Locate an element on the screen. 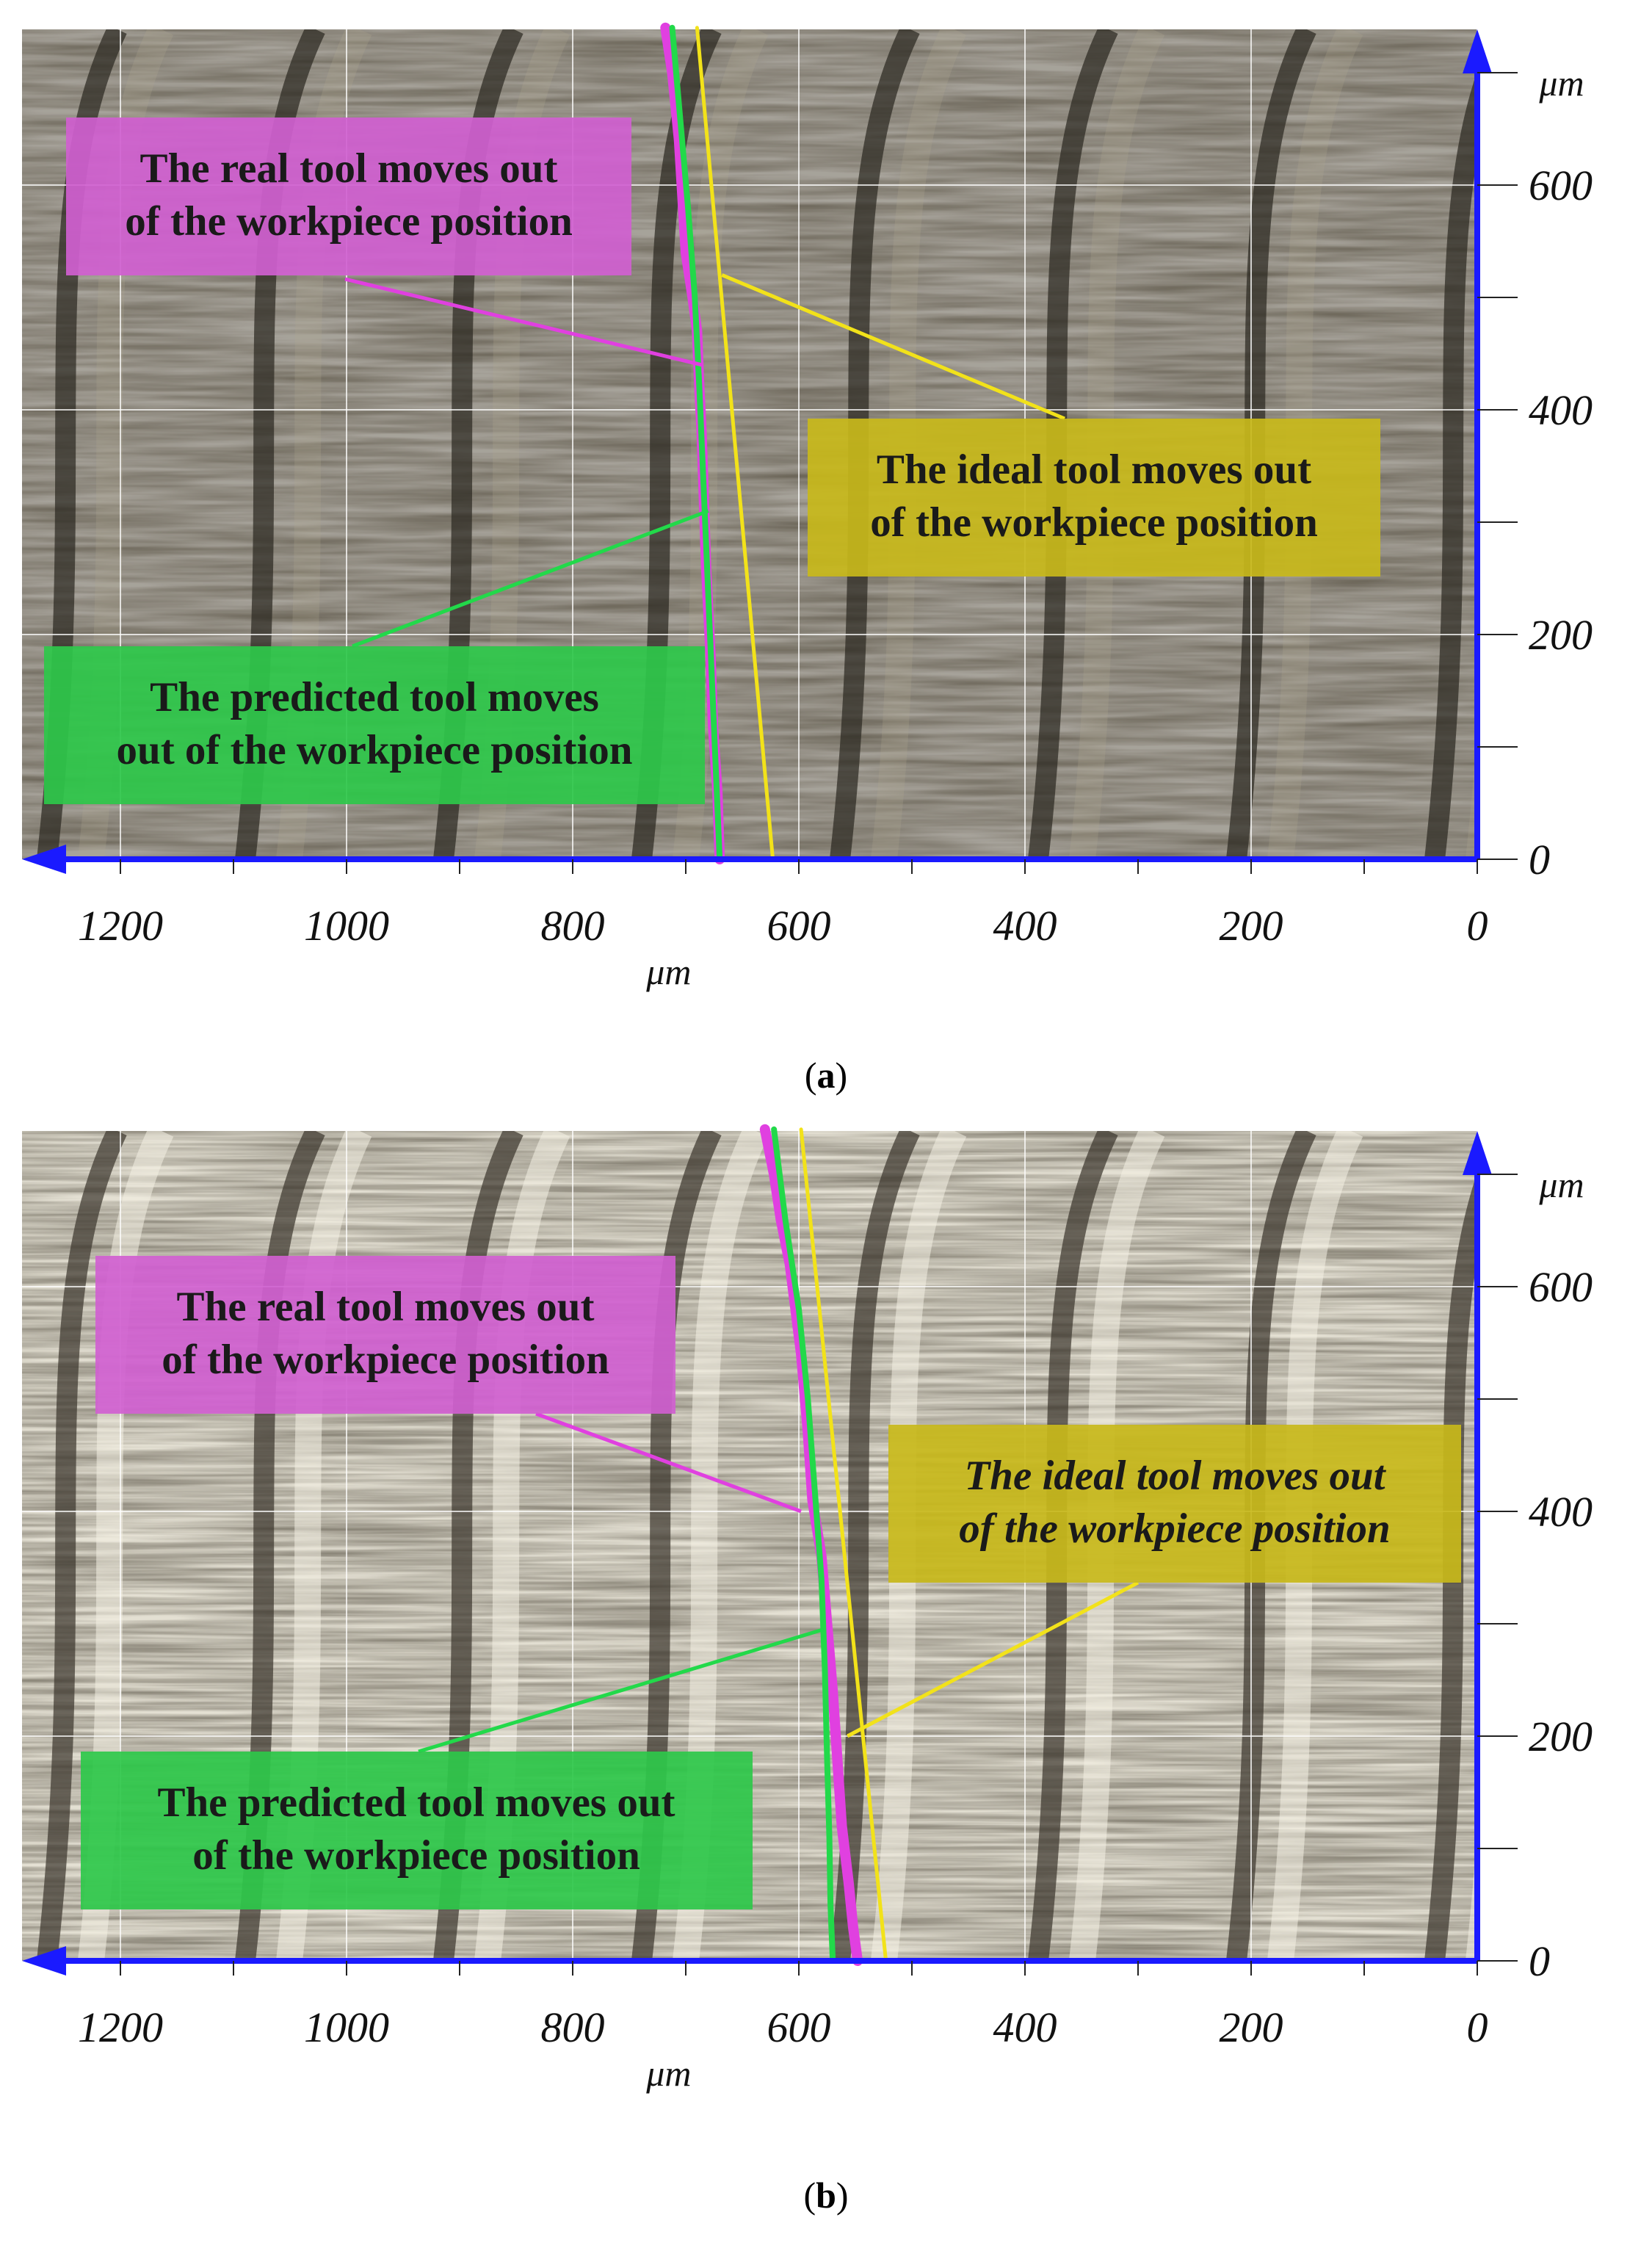 The image size is (1652, 2248). predicted-label-line: The predicted tool moves is located at coordinates (374, 697).